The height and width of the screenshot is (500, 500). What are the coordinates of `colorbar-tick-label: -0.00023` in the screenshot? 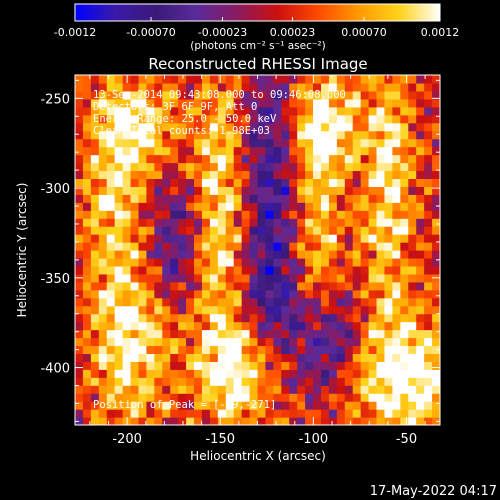 It's located at (222, 32).